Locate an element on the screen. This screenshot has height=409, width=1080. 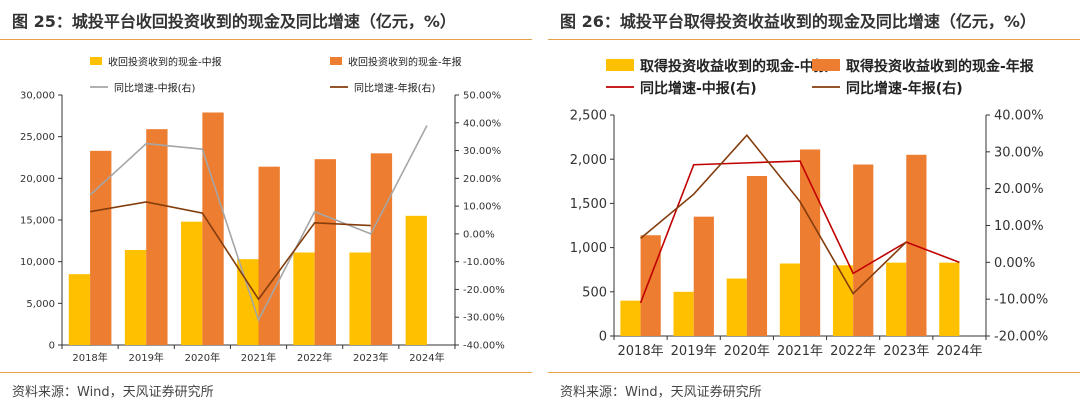
y-tick-label-left: 20,000 is located at coordinates (37, 179).